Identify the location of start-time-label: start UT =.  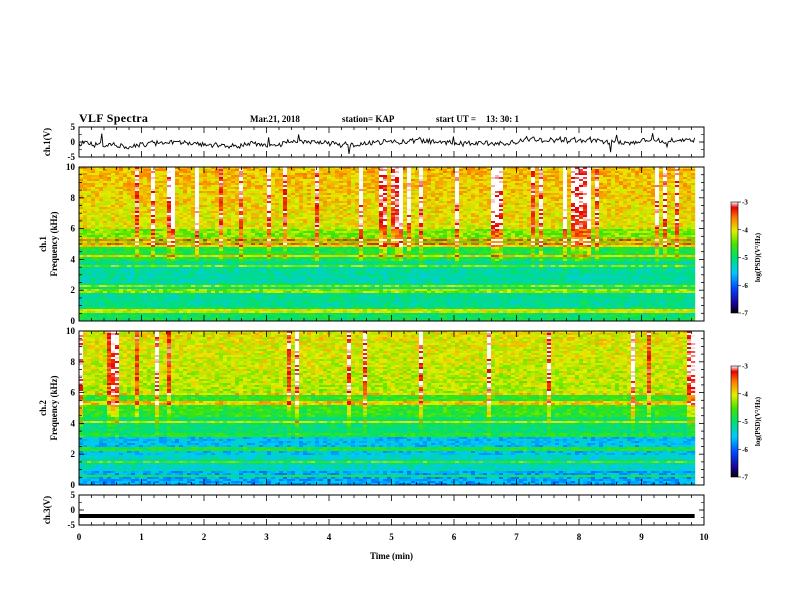
(456, 119).